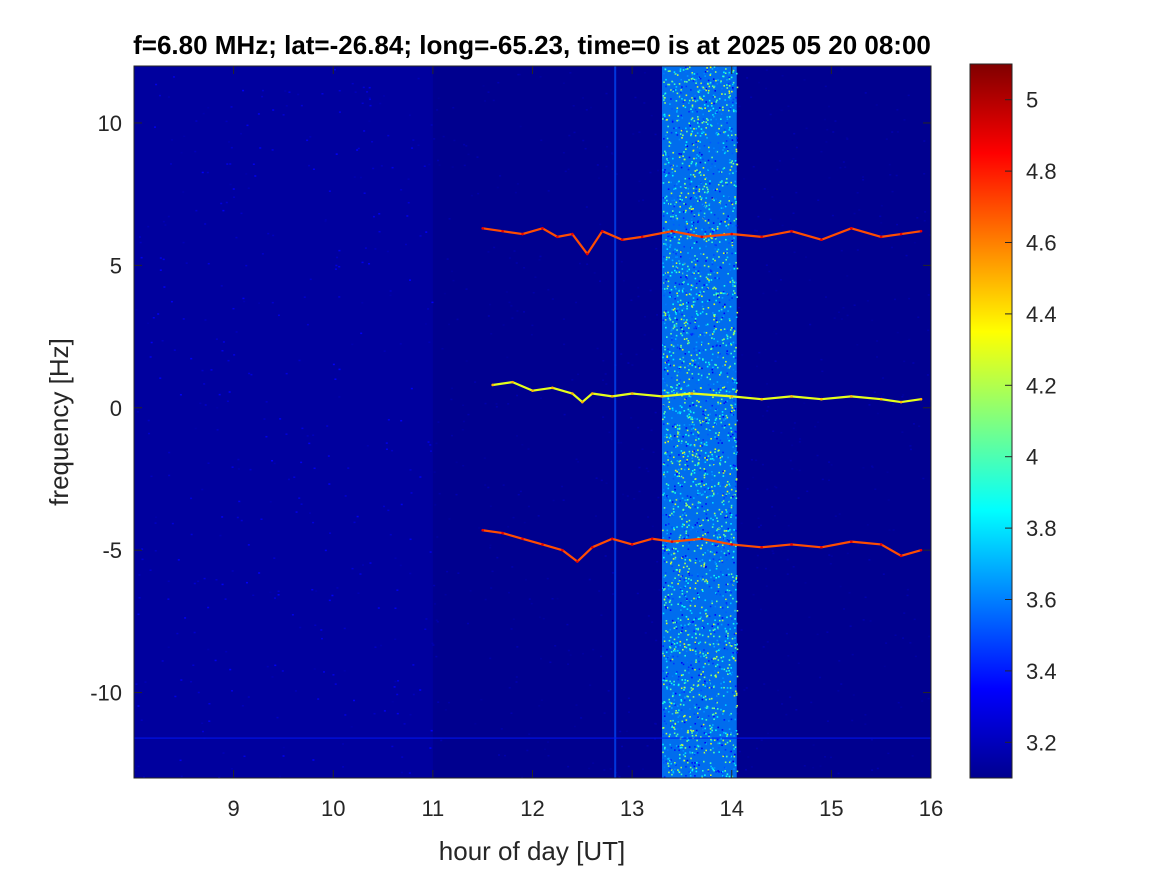  I want to click on trace-point, so click(761, 399).